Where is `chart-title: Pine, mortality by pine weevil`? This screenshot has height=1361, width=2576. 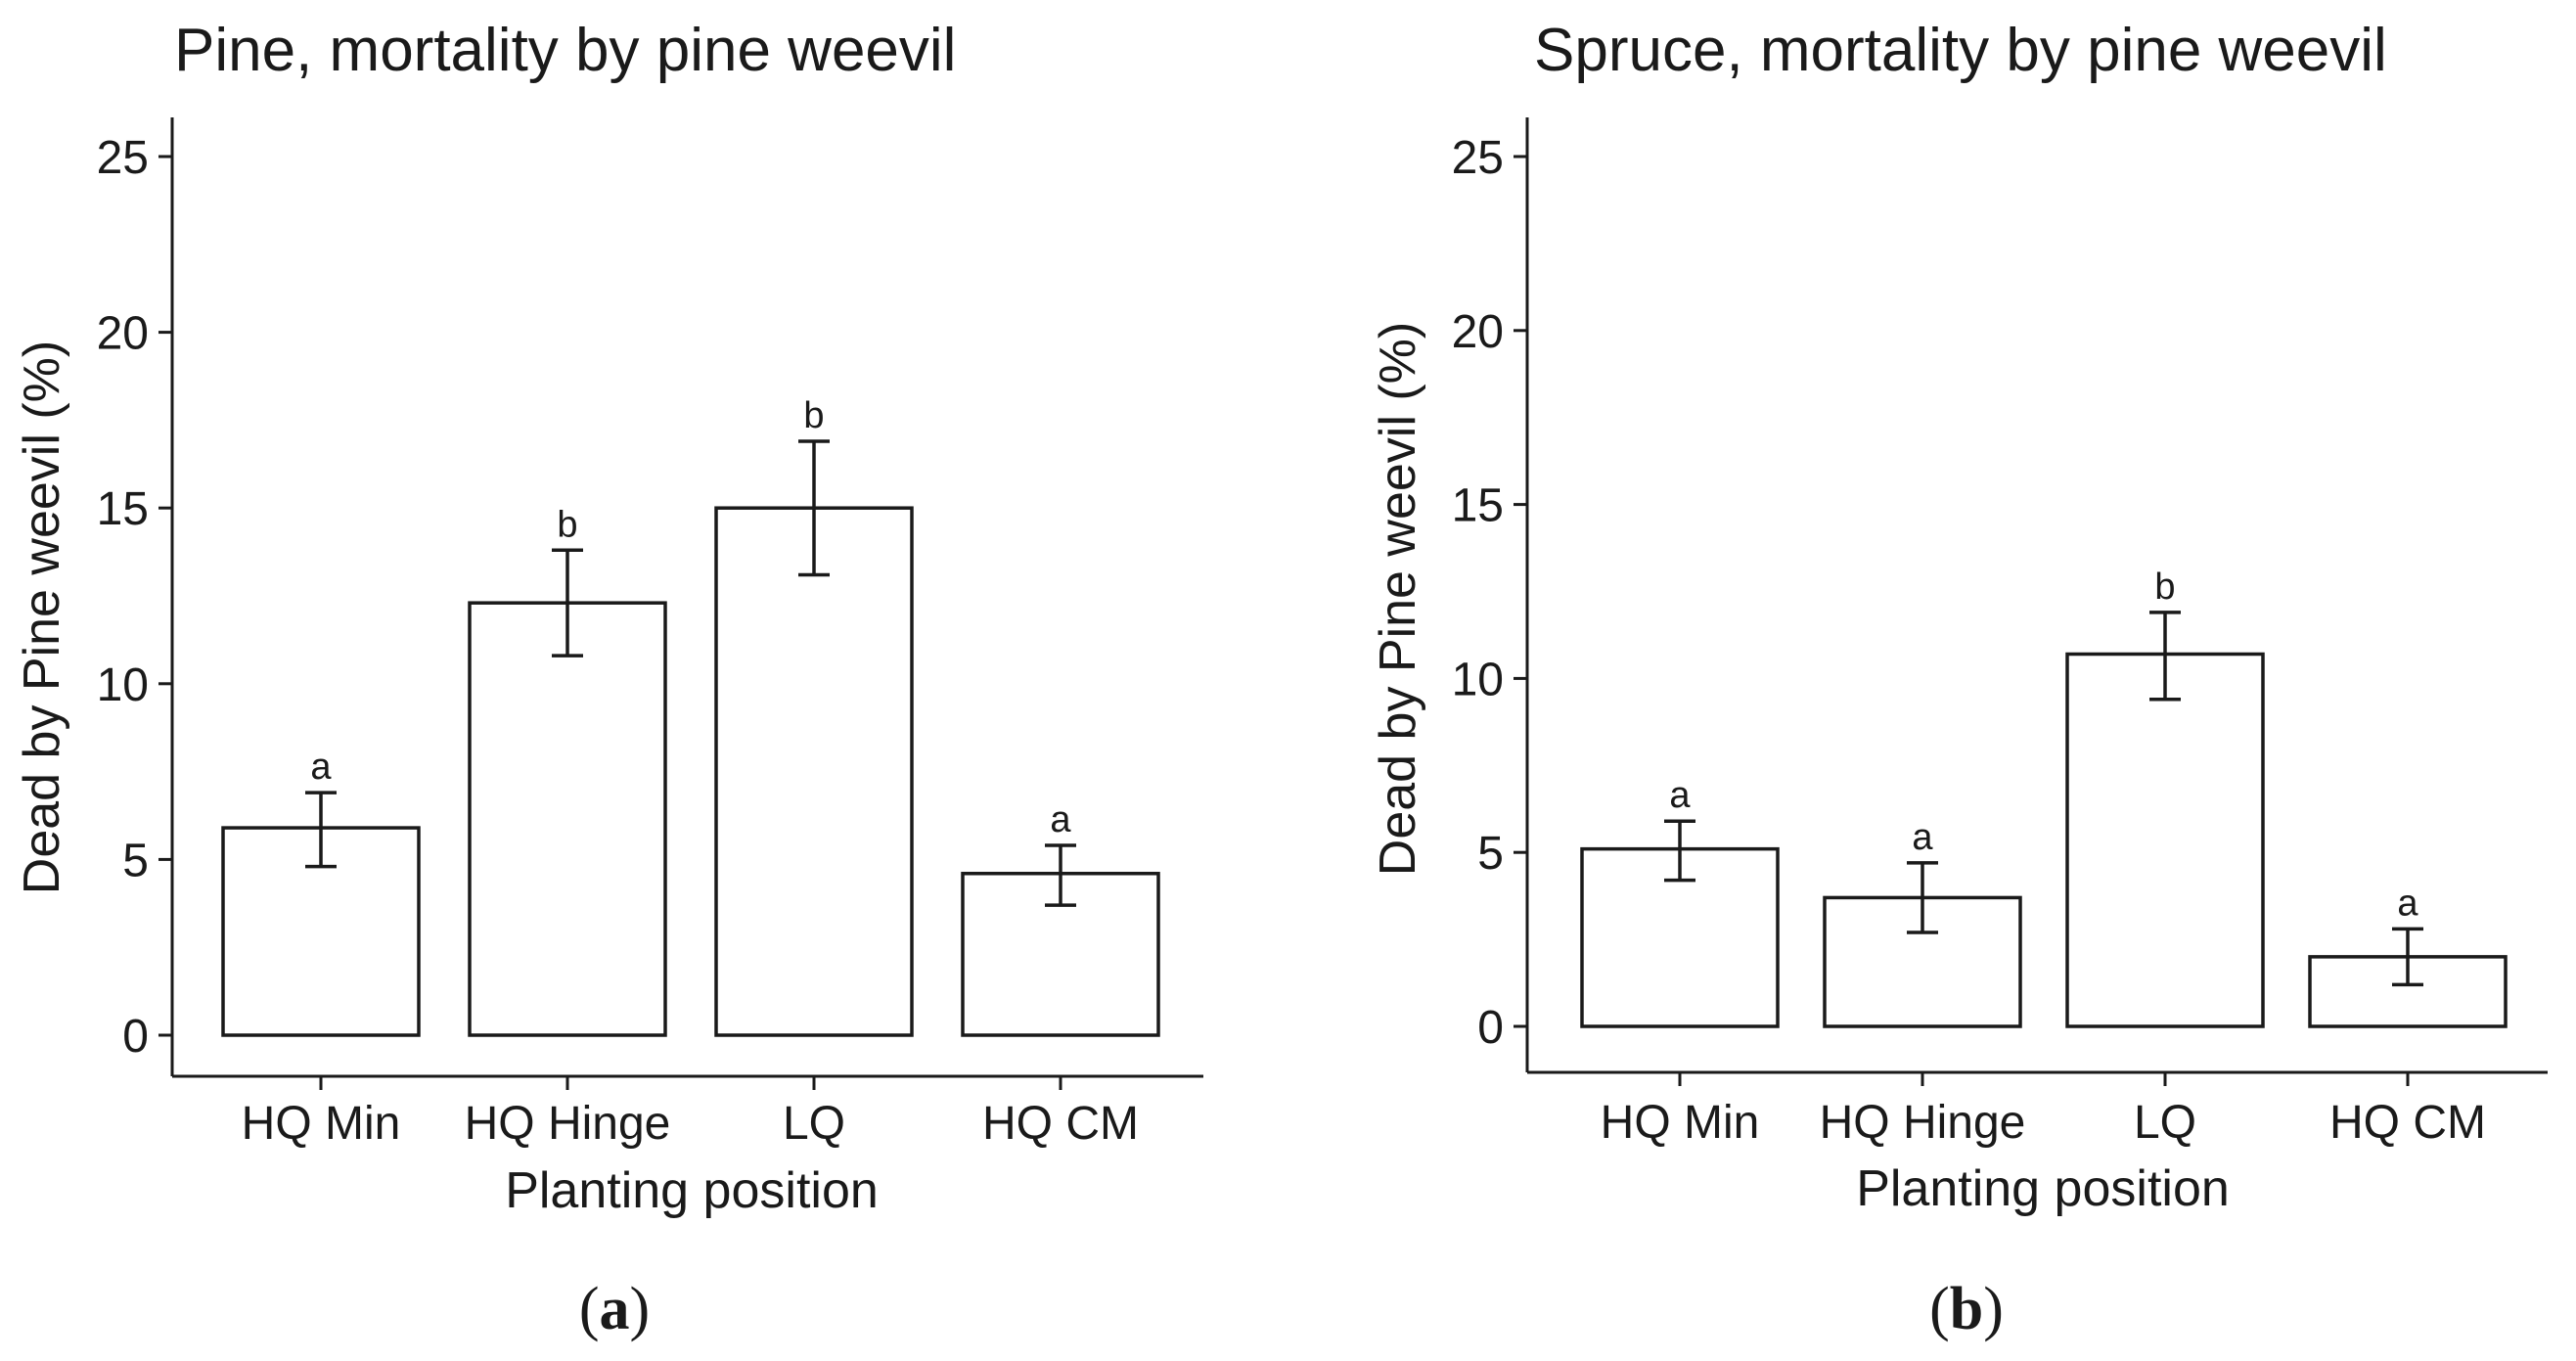 chart-title: Pine, mortality by pine weevil is located at coordinates (565, 50).